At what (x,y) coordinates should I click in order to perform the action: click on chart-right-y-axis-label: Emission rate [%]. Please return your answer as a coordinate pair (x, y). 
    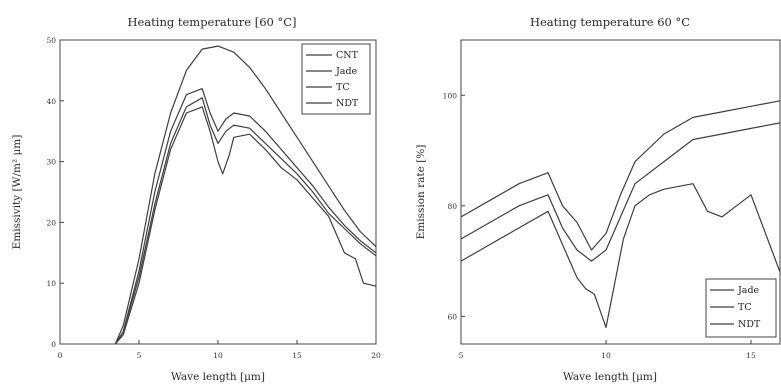
    Looking at the image, I should click on (421, 192).